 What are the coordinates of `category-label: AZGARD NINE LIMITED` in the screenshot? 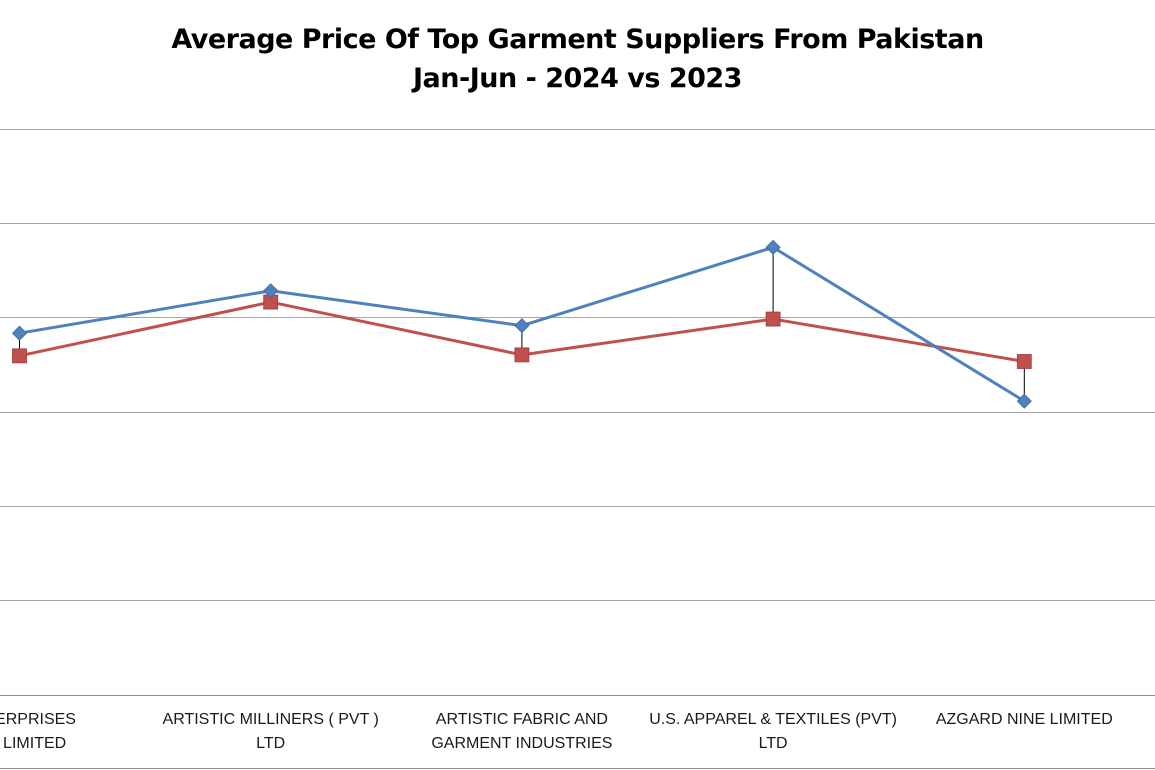 It's located at (1024, 719).